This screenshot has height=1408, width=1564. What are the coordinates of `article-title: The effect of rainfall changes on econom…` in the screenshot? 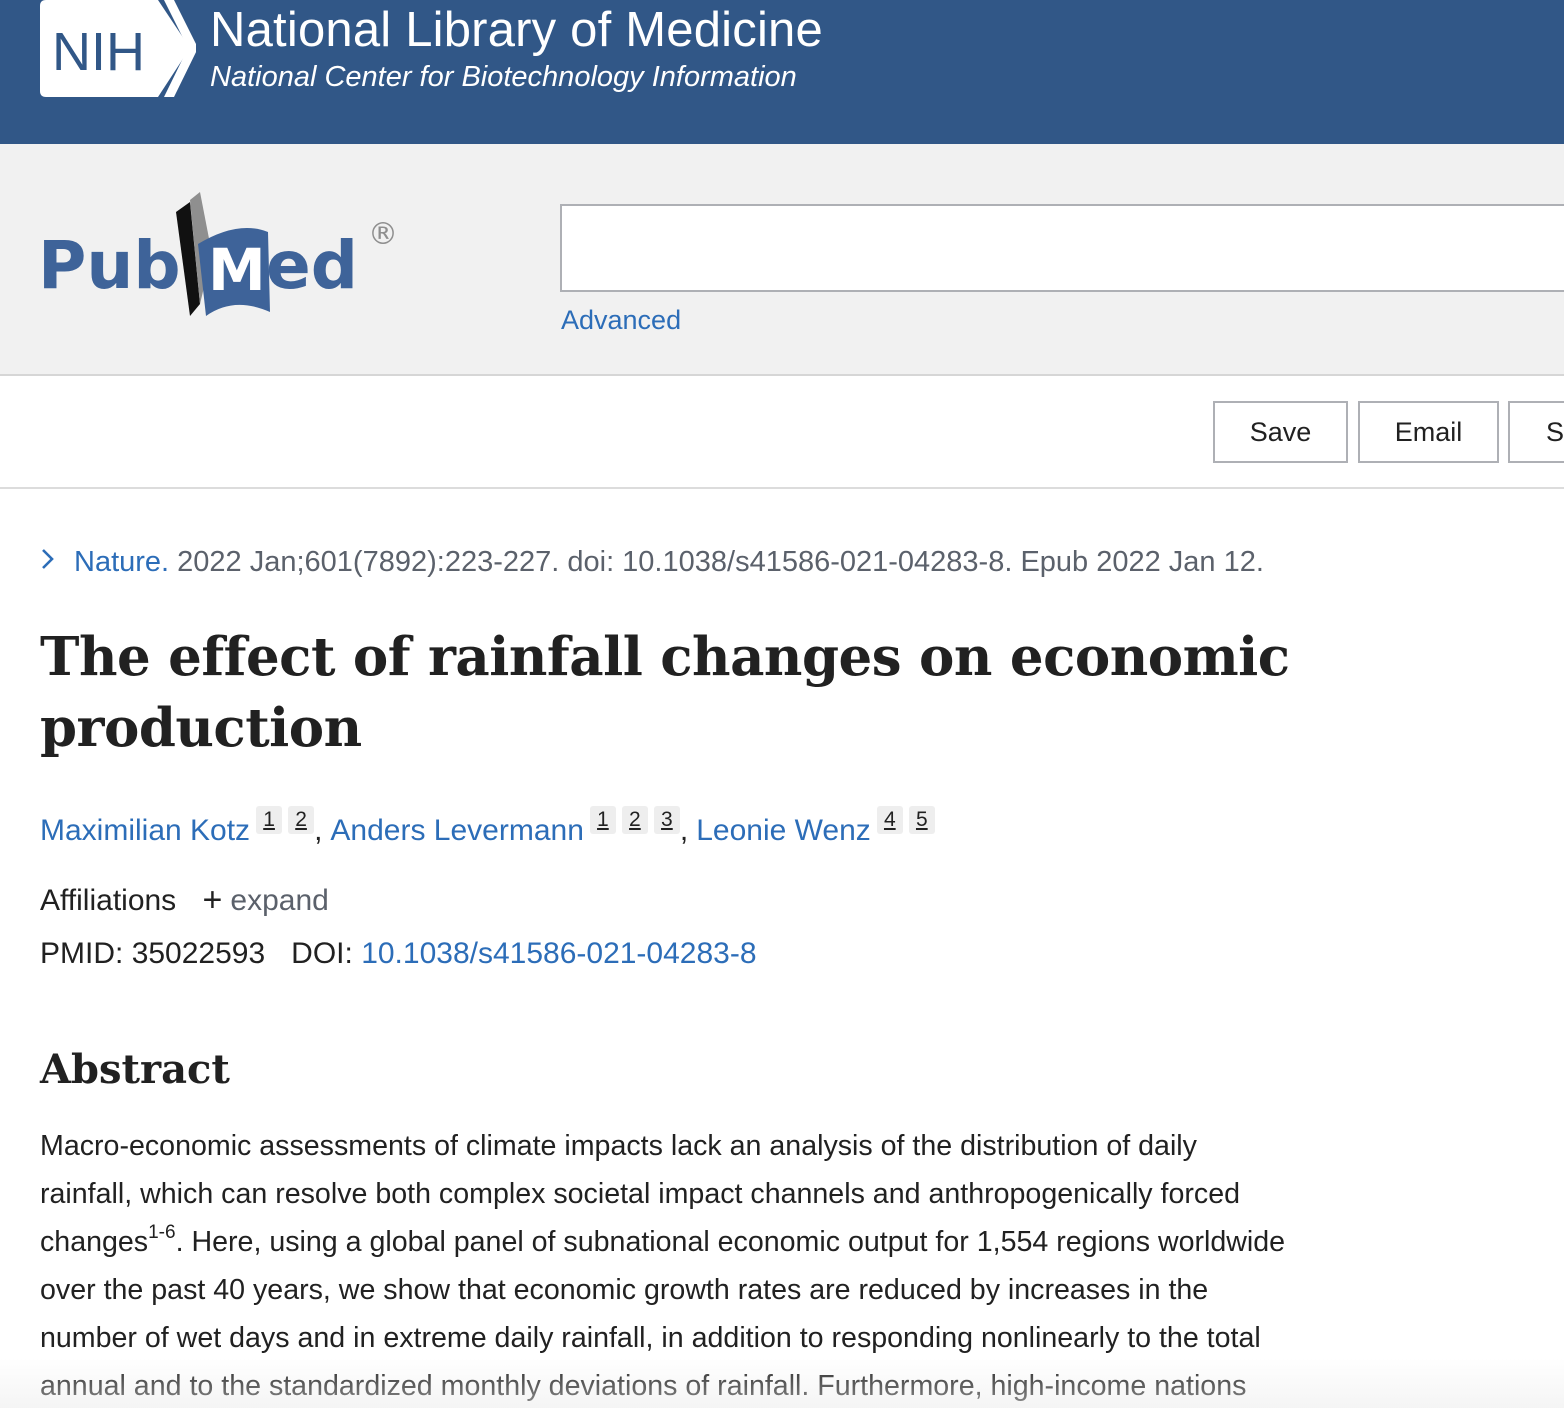 It's located at (665, 692).